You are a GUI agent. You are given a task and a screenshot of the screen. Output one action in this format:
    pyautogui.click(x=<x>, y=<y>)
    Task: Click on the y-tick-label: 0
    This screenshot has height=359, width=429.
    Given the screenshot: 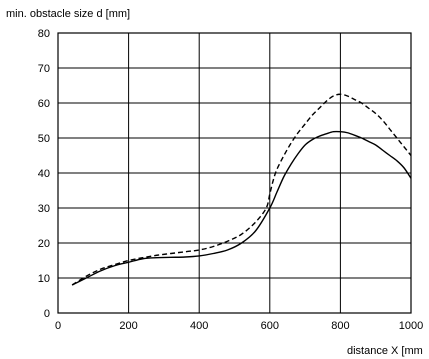 What is the action you would take?
    pyautogui.click(x=47, y=314)
    